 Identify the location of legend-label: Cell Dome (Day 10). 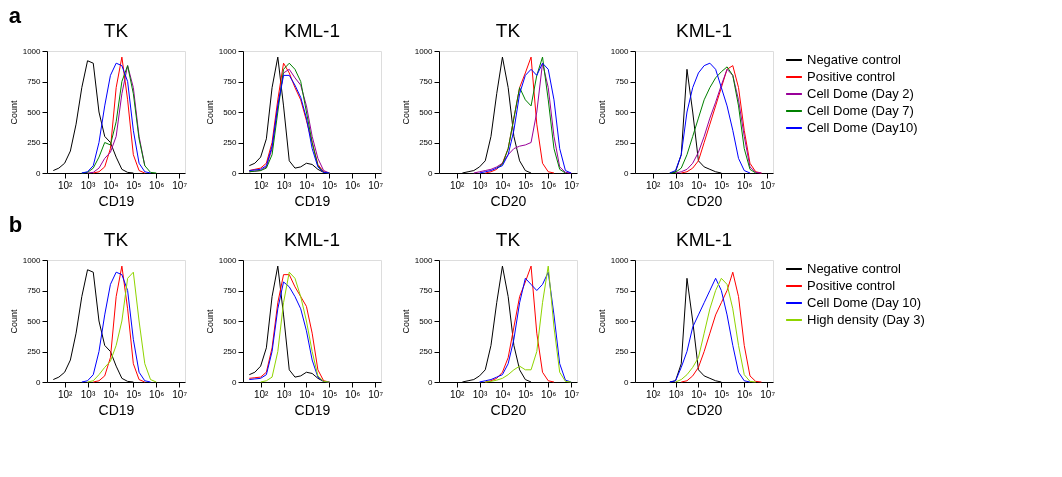
(864, 302).